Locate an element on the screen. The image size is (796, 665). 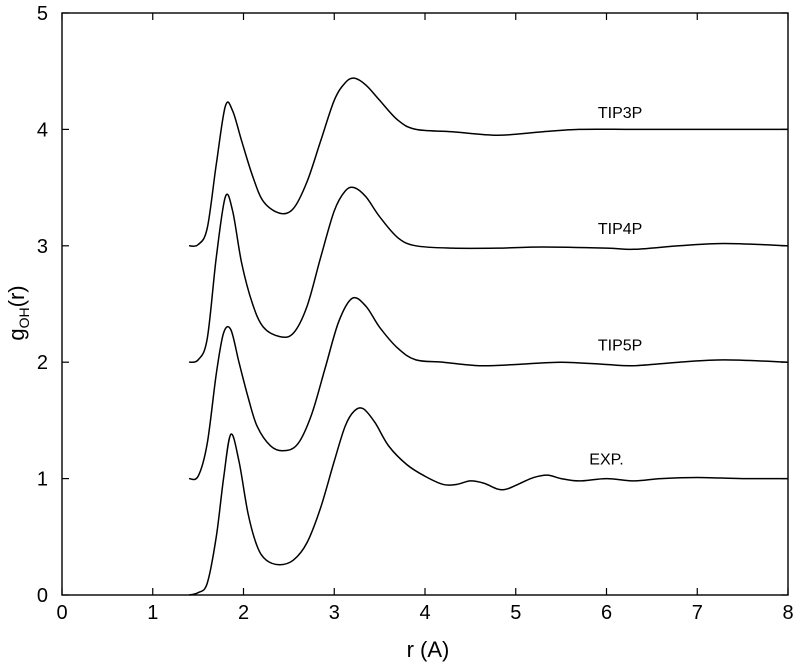
y-axis-label-tail: (r) is located at coordinates (16, 296).